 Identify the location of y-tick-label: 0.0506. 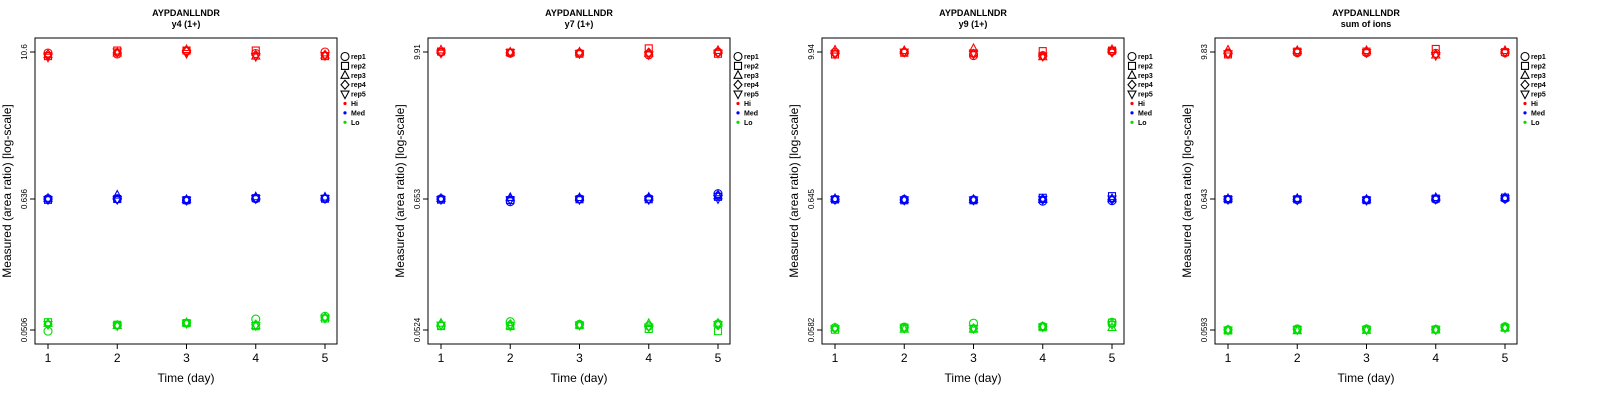
(24, 329).